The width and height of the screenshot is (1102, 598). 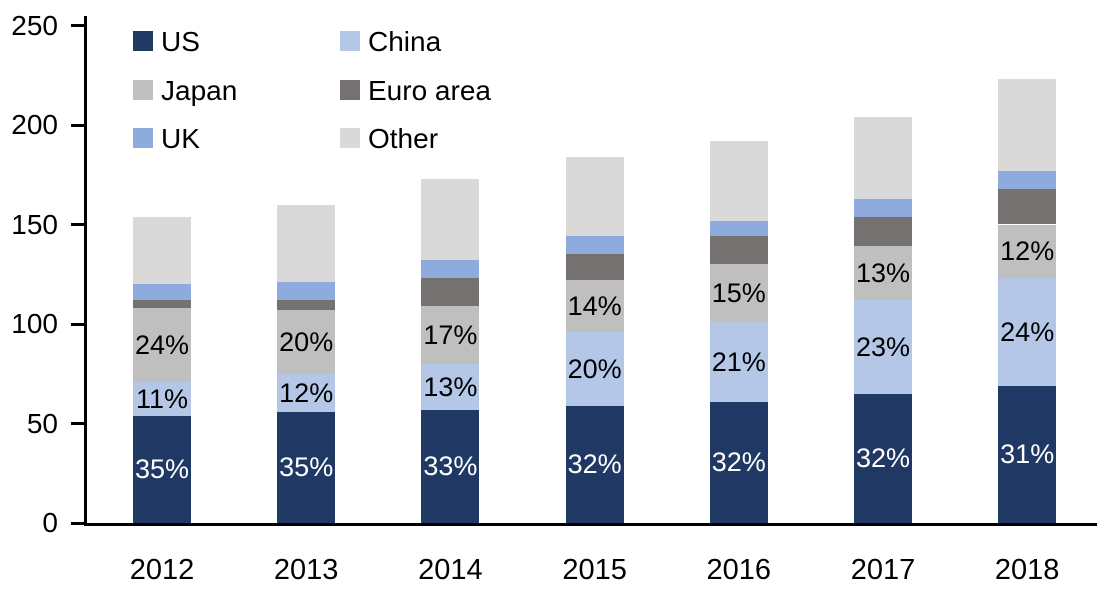 What do you see at coordinates (1027, 125) in the screenshot?
I see `bar-2018-other-segment` at bounding box center [1027, 125].